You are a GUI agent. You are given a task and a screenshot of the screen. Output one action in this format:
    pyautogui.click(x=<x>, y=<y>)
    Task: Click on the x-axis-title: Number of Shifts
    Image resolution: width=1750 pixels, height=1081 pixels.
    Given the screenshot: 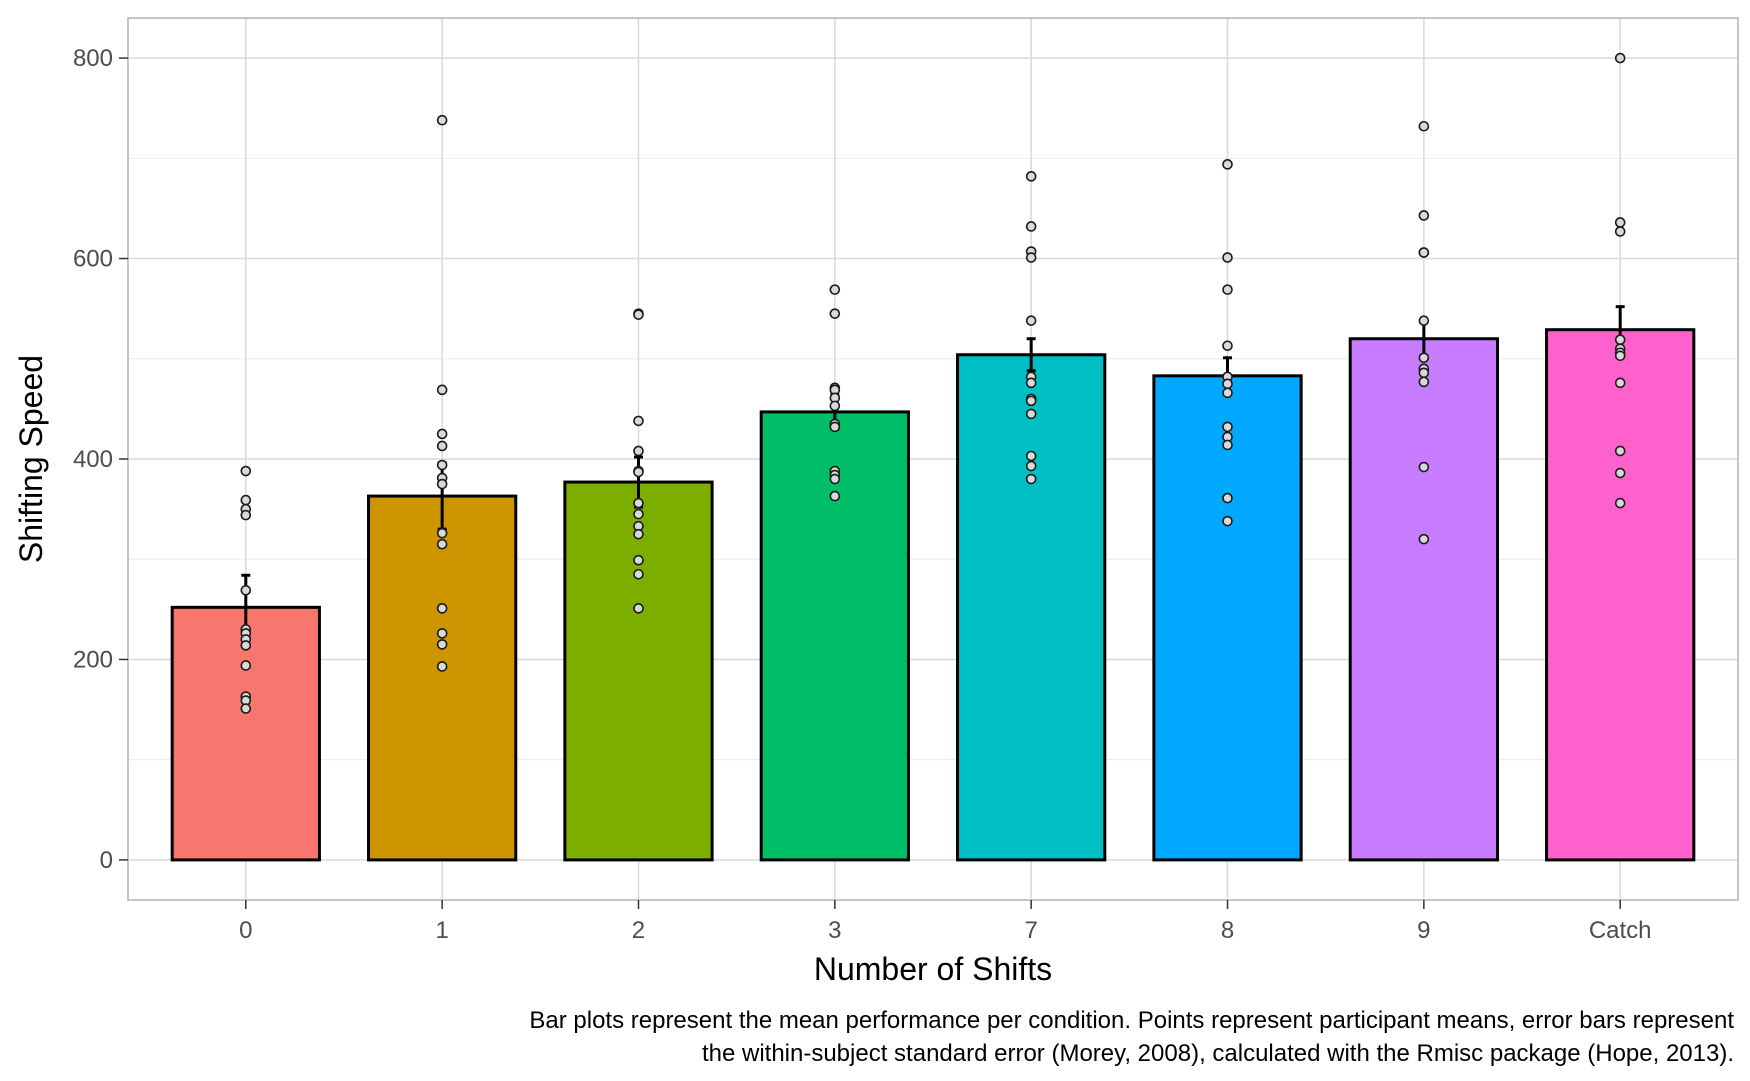 What is the action you would take?
    pyautogui.click(x=933, y=969)
    